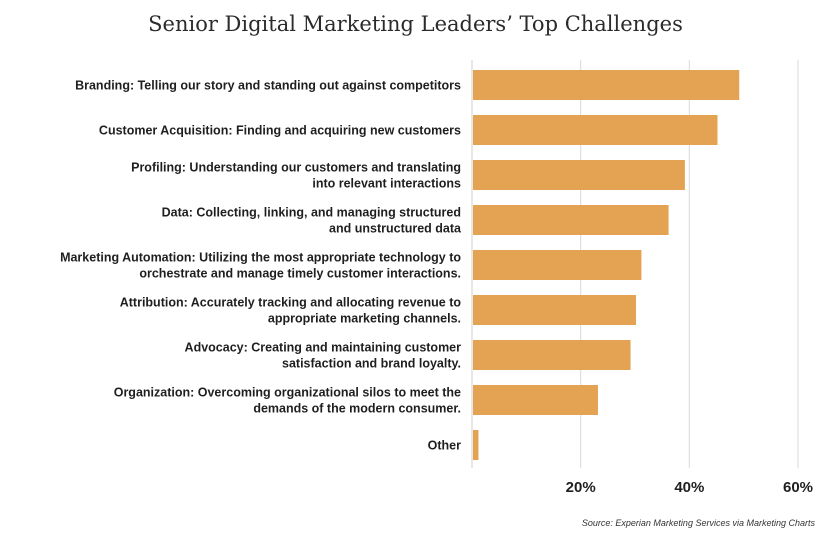  What do you see at coordinates (798, 487) in the screenshot?
I see `x-tick-label: 60%` at bounding box center [798, 487].